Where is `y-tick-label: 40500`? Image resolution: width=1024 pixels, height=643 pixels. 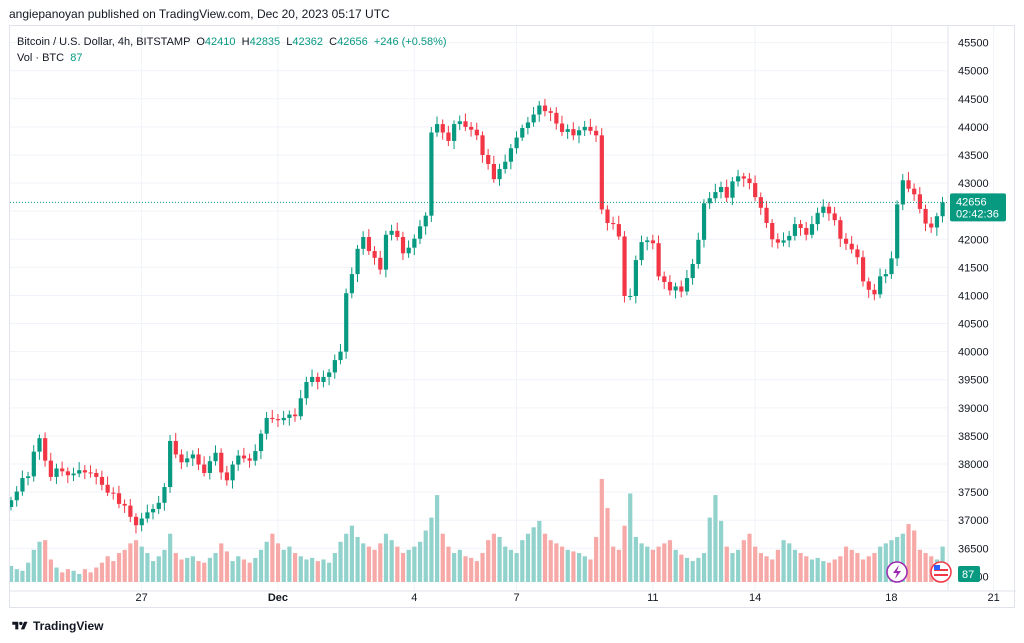 y-tick-label: 40500 is located at coordinates (973, 325).